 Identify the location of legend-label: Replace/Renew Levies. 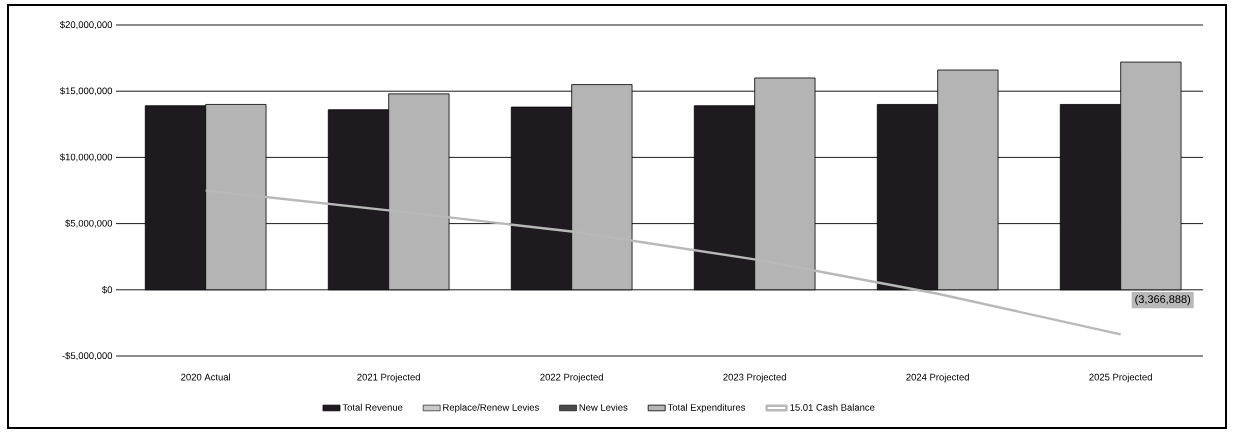
(491, 408).